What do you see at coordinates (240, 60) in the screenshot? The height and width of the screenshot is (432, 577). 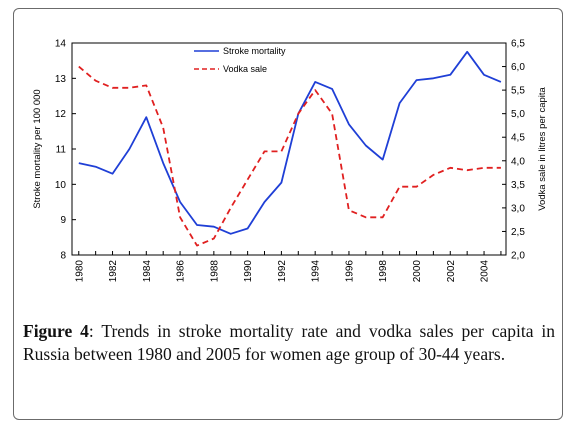 I see `legend: Stroke mortality Vodka sale` at bounding box center [240, 60].